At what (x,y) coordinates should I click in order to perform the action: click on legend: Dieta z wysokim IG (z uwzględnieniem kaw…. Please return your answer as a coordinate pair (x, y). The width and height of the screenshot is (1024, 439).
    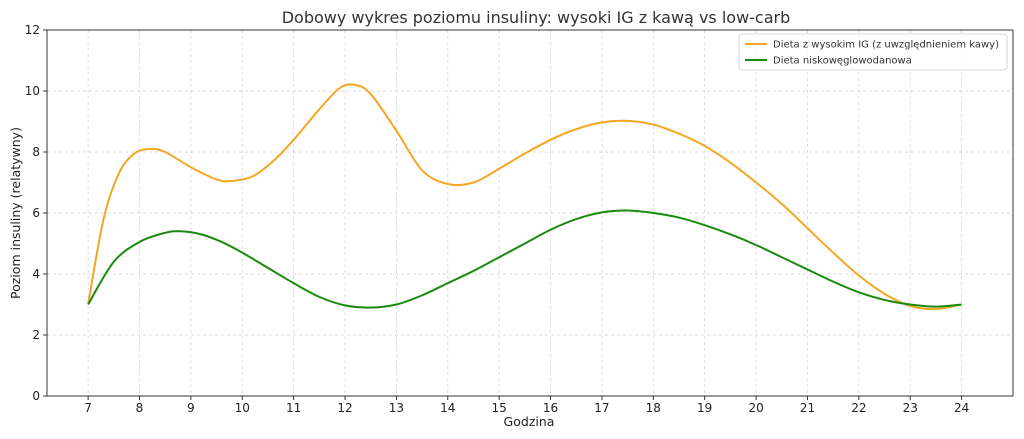
    Looking at the image, I should click on (873, 52).